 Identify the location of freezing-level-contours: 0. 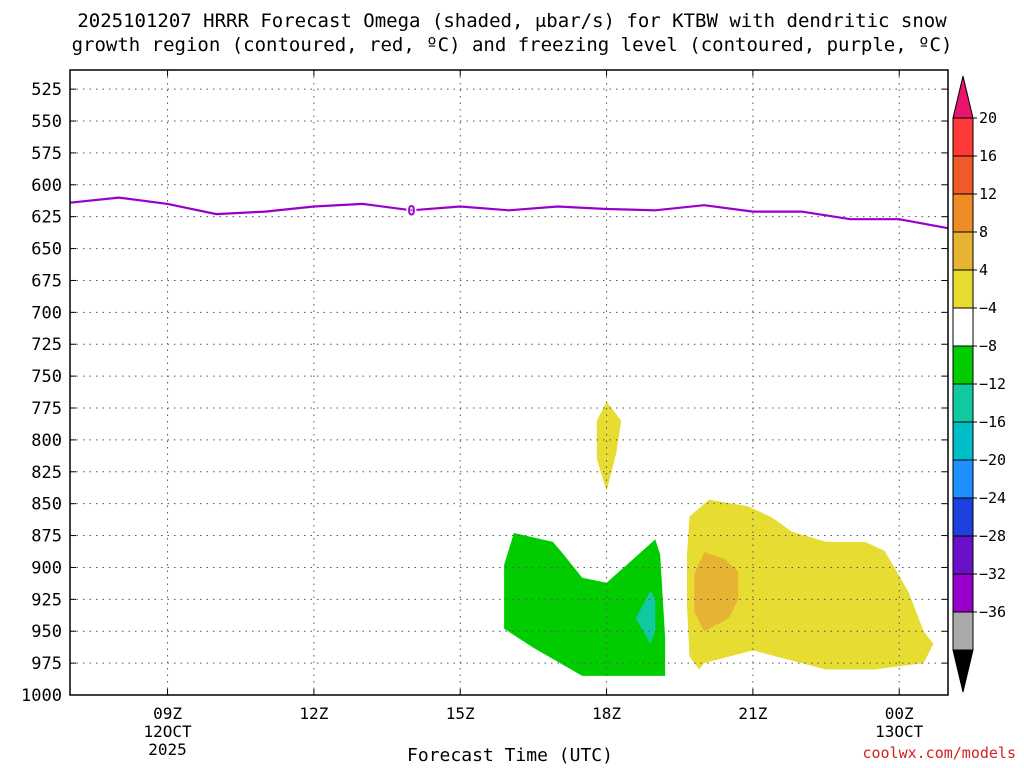
(509, 213).